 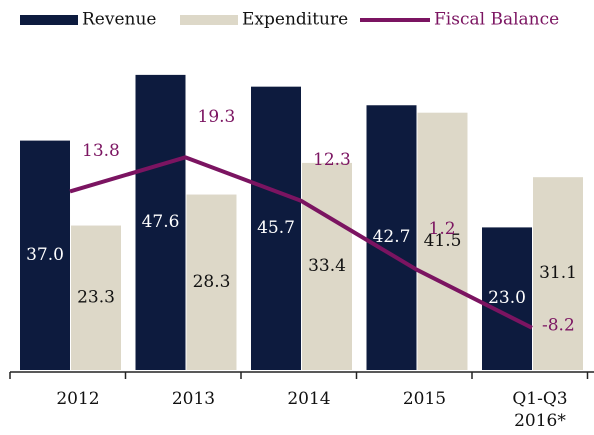 What do you see at coordinates (193, 399) in the screenshot?
I see `x-tick-label: 2013` at bounding box center [193, 399].